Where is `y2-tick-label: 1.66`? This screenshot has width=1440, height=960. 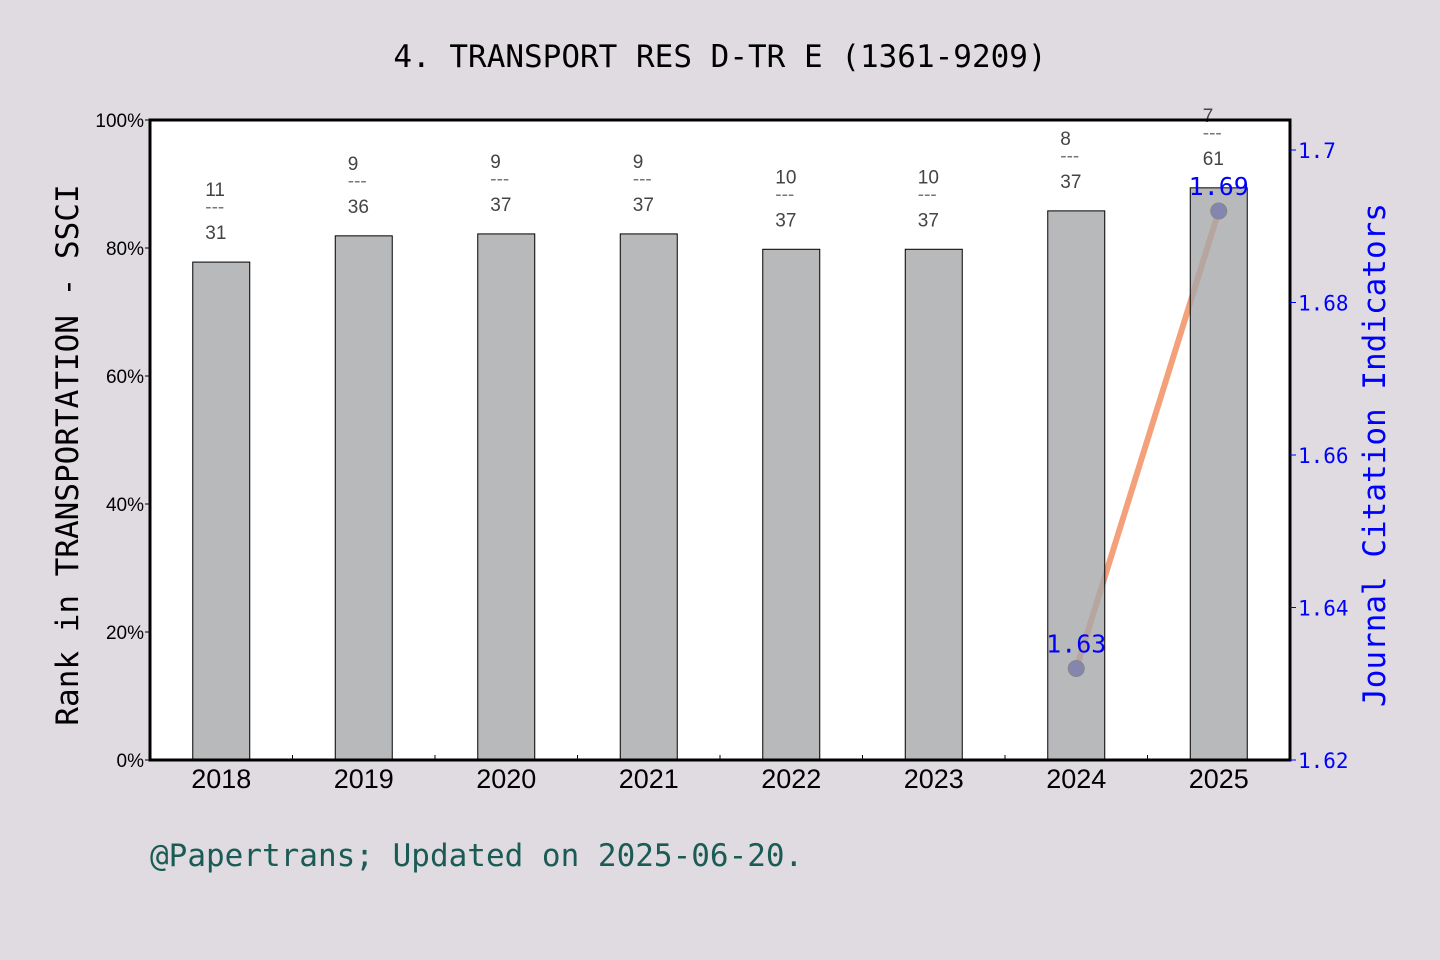
y2-tick-label: 1.66 is located at coordinates (1323, 456).